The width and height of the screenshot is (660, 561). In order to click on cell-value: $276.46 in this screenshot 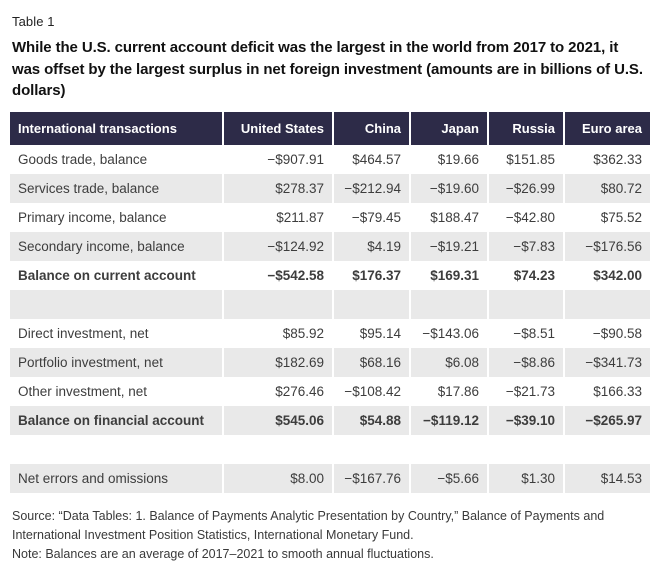, I will do `click(277, 391)`.